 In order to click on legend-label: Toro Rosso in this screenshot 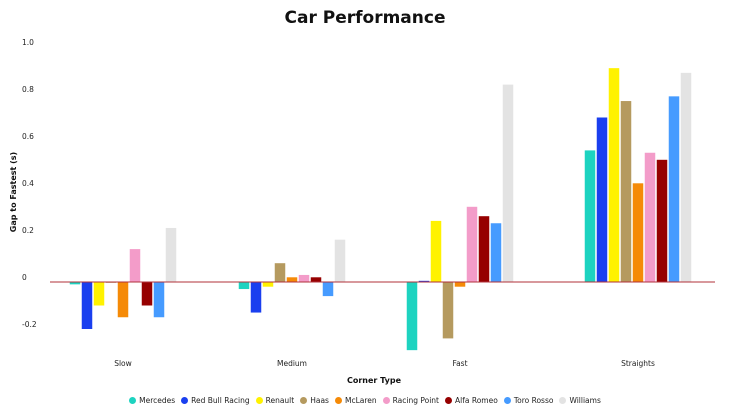, I will do `click(533, 400)`.